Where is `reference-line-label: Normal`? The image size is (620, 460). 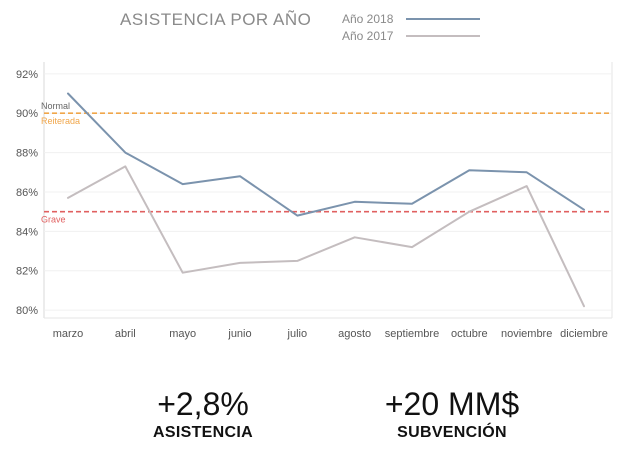 reference-line-label: Normal is located at coordinates (55, 106).